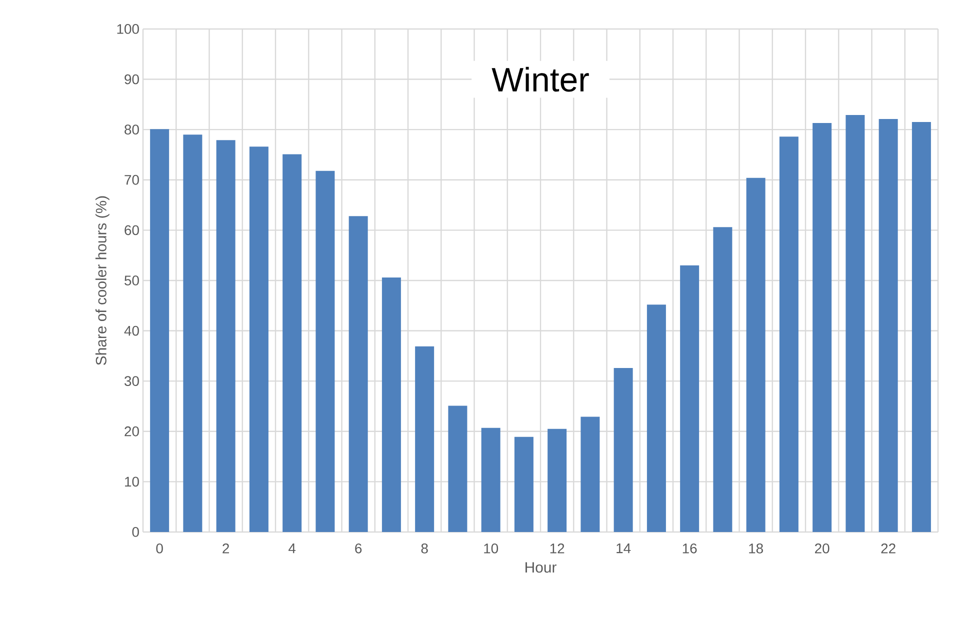 Image resolution: width=953 pixels, height=620 pixels. I want to click on x-tick-label: 14, so click(623, 549).